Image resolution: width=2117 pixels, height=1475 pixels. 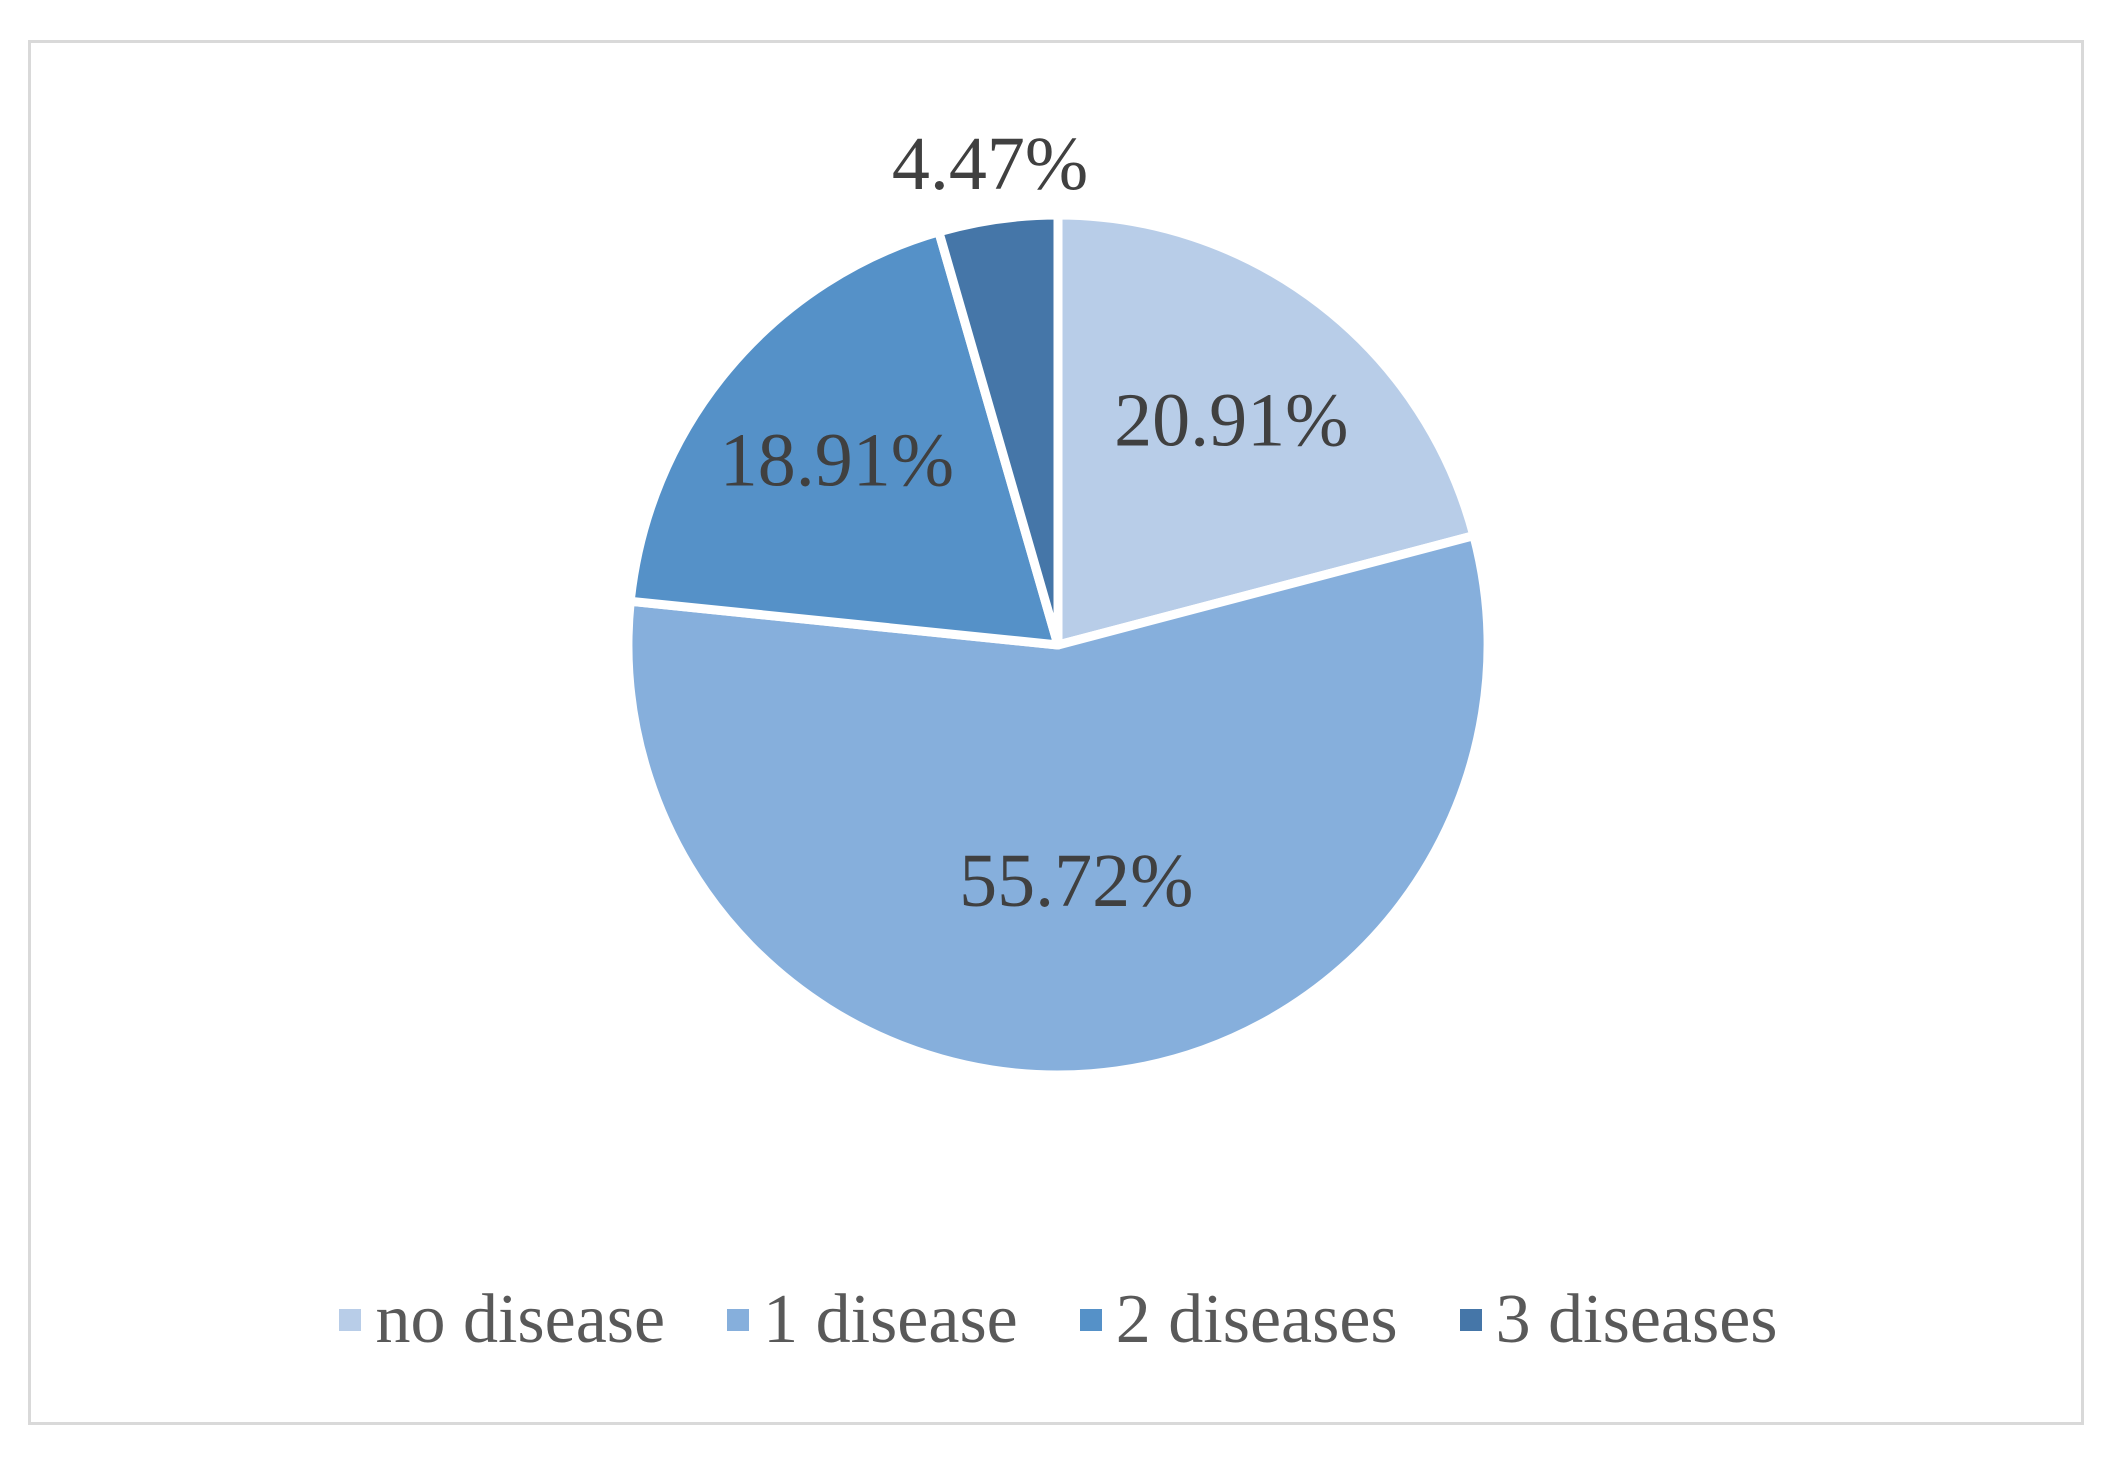 What do you see at coordinates (520, 1319) in the screenshot?
I see `legend-label: no disease` at bounding box center [520, 1319].